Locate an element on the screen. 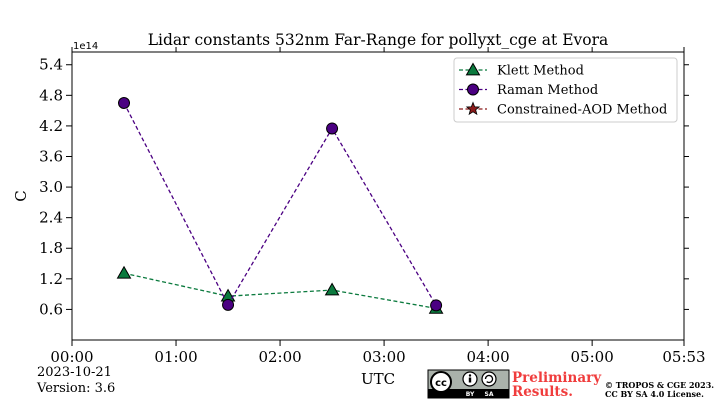 The image size is (720, 400). y-tick-label: 3.6 is located at coordinates (51, 156).